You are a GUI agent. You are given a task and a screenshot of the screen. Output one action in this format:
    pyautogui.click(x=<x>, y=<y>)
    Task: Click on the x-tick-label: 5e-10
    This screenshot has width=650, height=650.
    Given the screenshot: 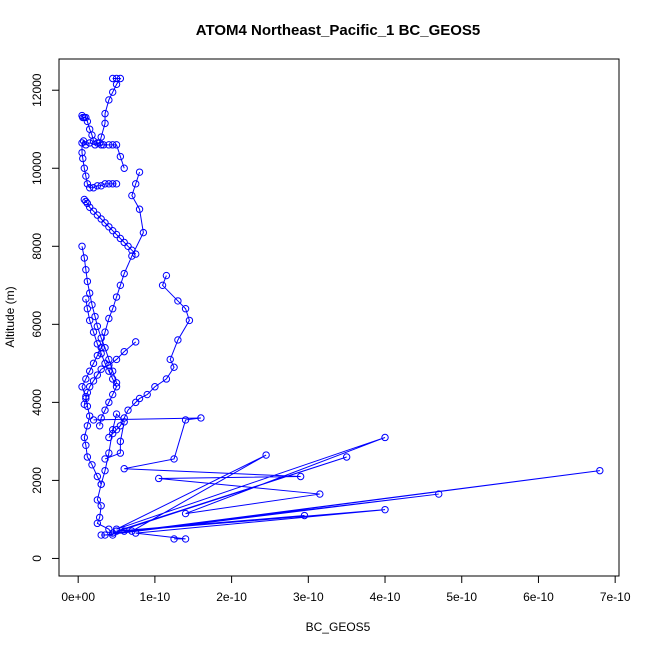 What is the action you would take?
    pyautogui.click(x=461, y=597)
    